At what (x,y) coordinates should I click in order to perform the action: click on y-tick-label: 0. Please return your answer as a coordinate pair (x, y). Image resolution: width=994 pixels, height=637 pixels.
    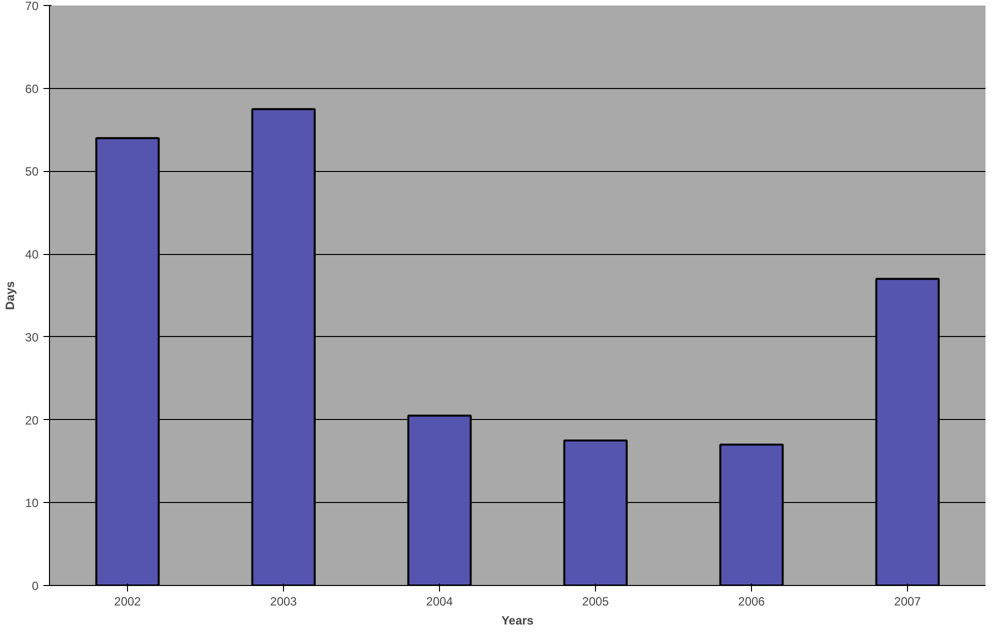
    Looking at the image, I should click on (35, 586).